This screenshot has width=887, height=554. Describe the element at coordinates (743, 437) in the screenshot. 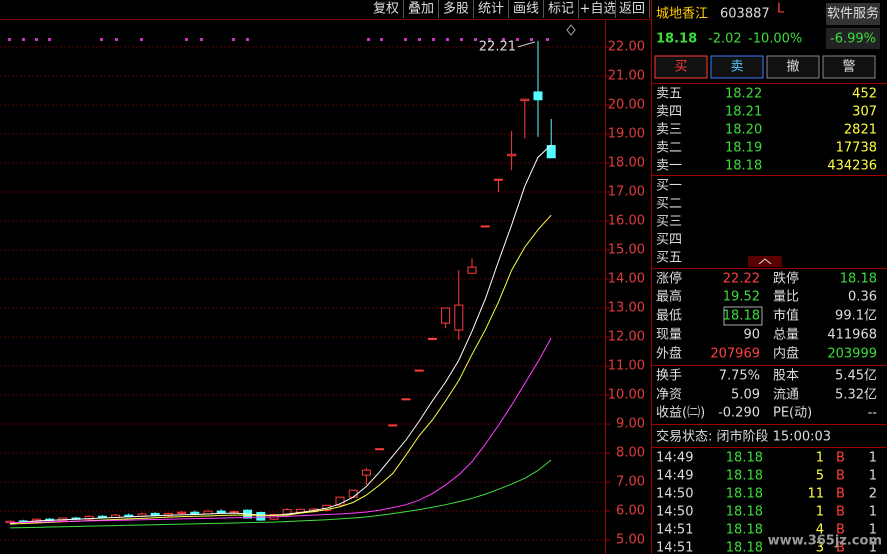

I see `trading-status: 交易状态: 闭市阶段 15:00:03` at that location.